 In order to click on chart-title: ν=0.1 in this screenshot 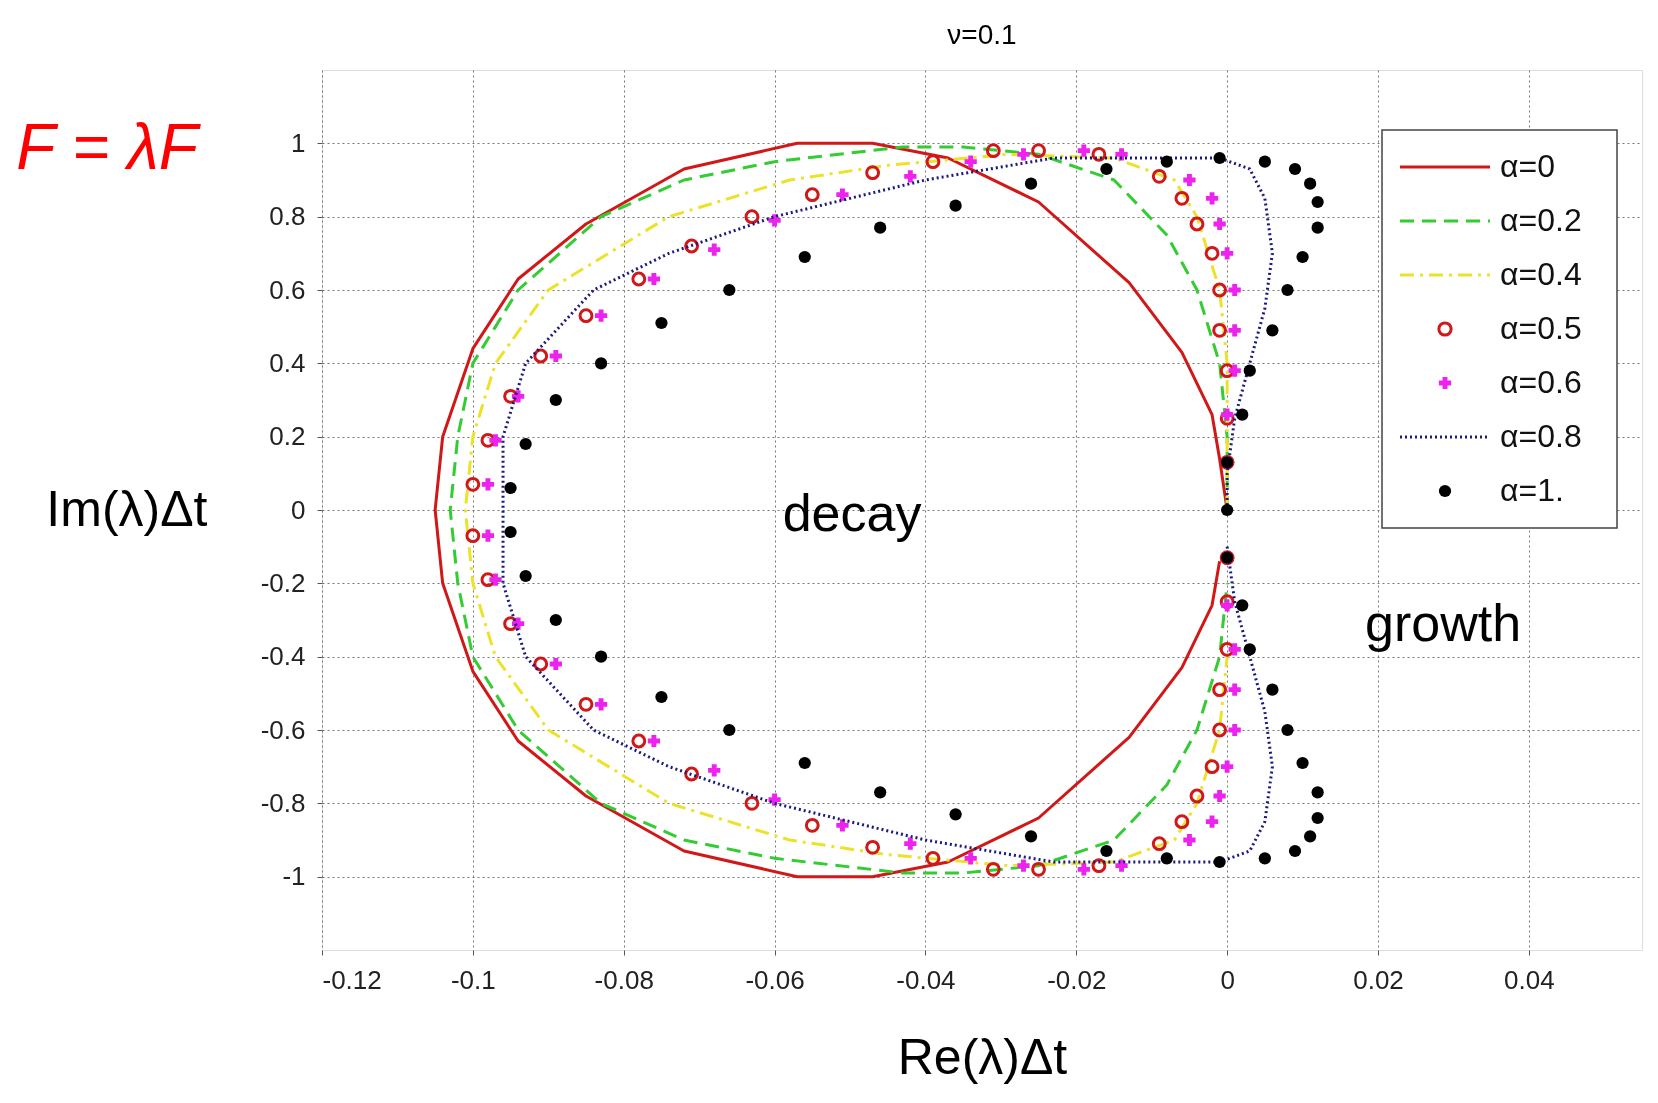, I will do `click(982, 34)`.